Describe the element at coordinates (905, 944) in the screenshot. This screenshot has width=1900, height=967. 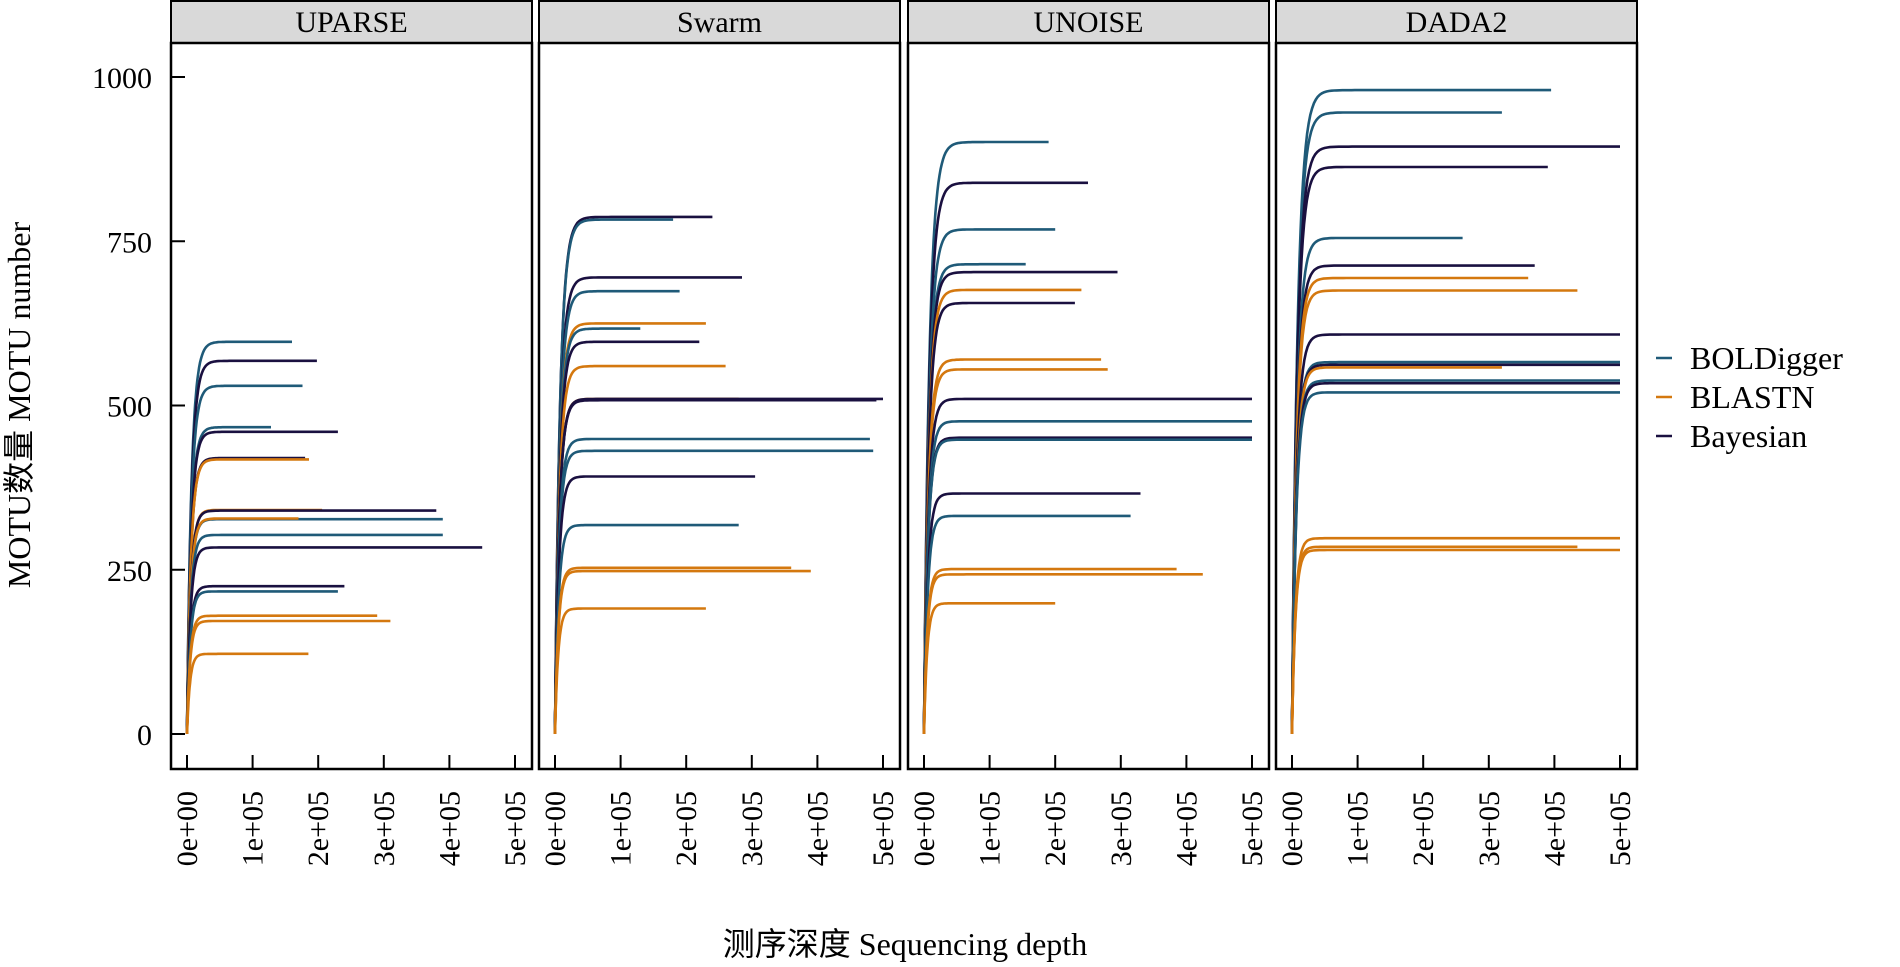
I see `x-axis-title: 测序深度 Sequencing depth` at that location.